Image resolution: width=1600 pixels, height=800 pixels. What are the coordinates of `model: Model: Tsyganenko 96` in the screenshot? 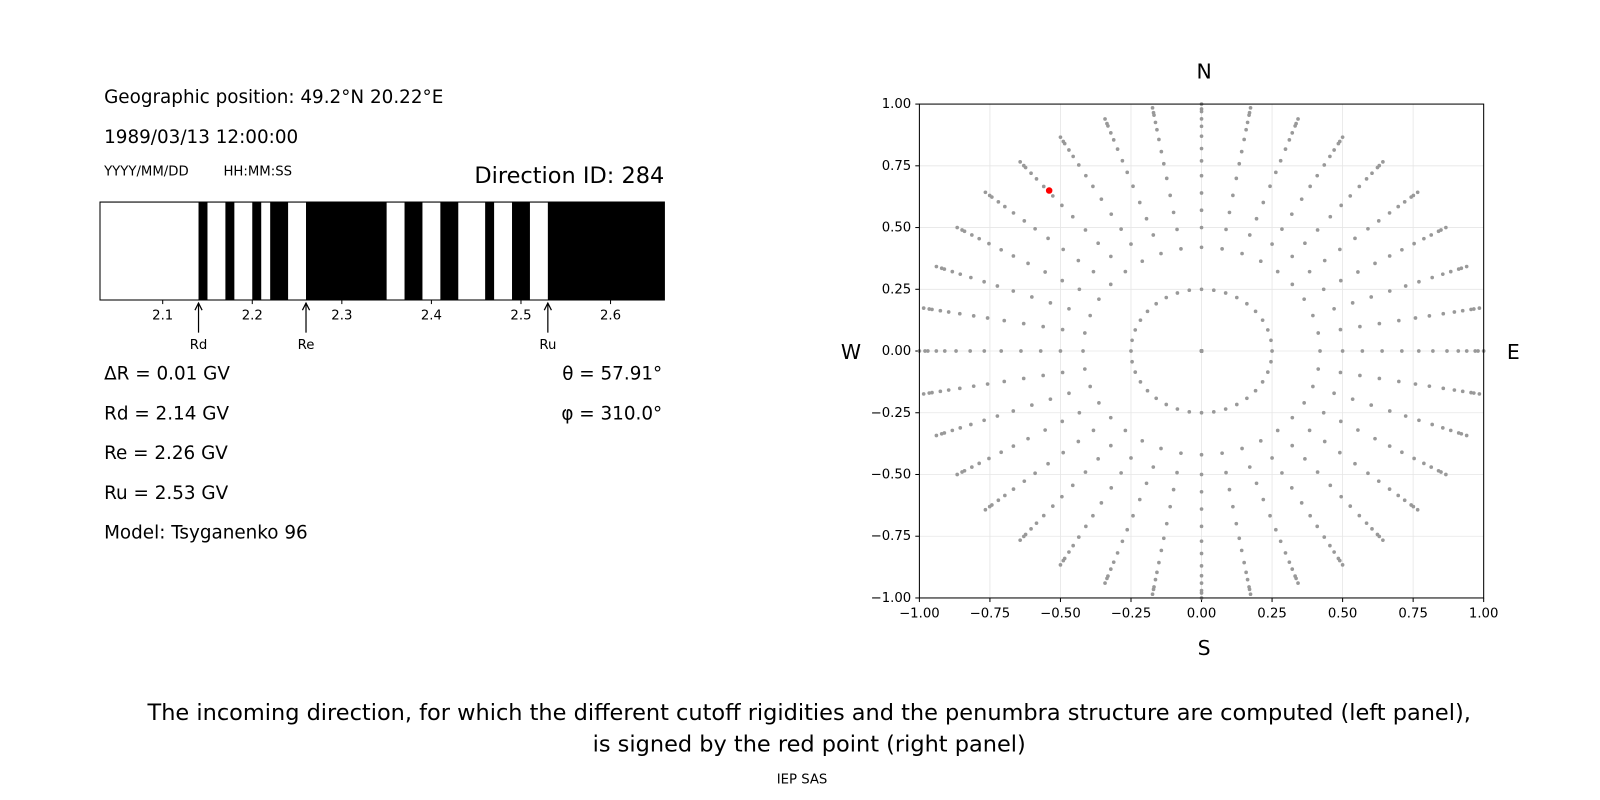 It's located at (206, 533).